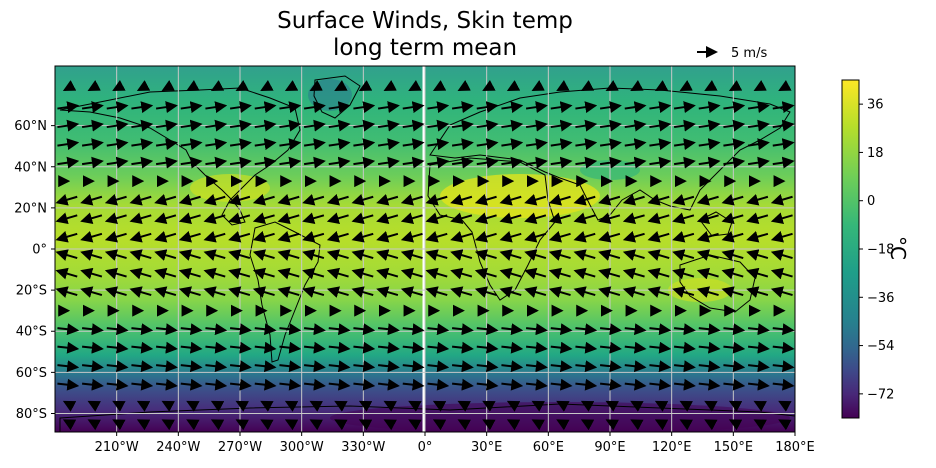 The width and height of the screenshot is (936, 468). Describe the element at coordinates (795, 447) in the screenshot. I see `lon-tick-label: 180°E` at that location.